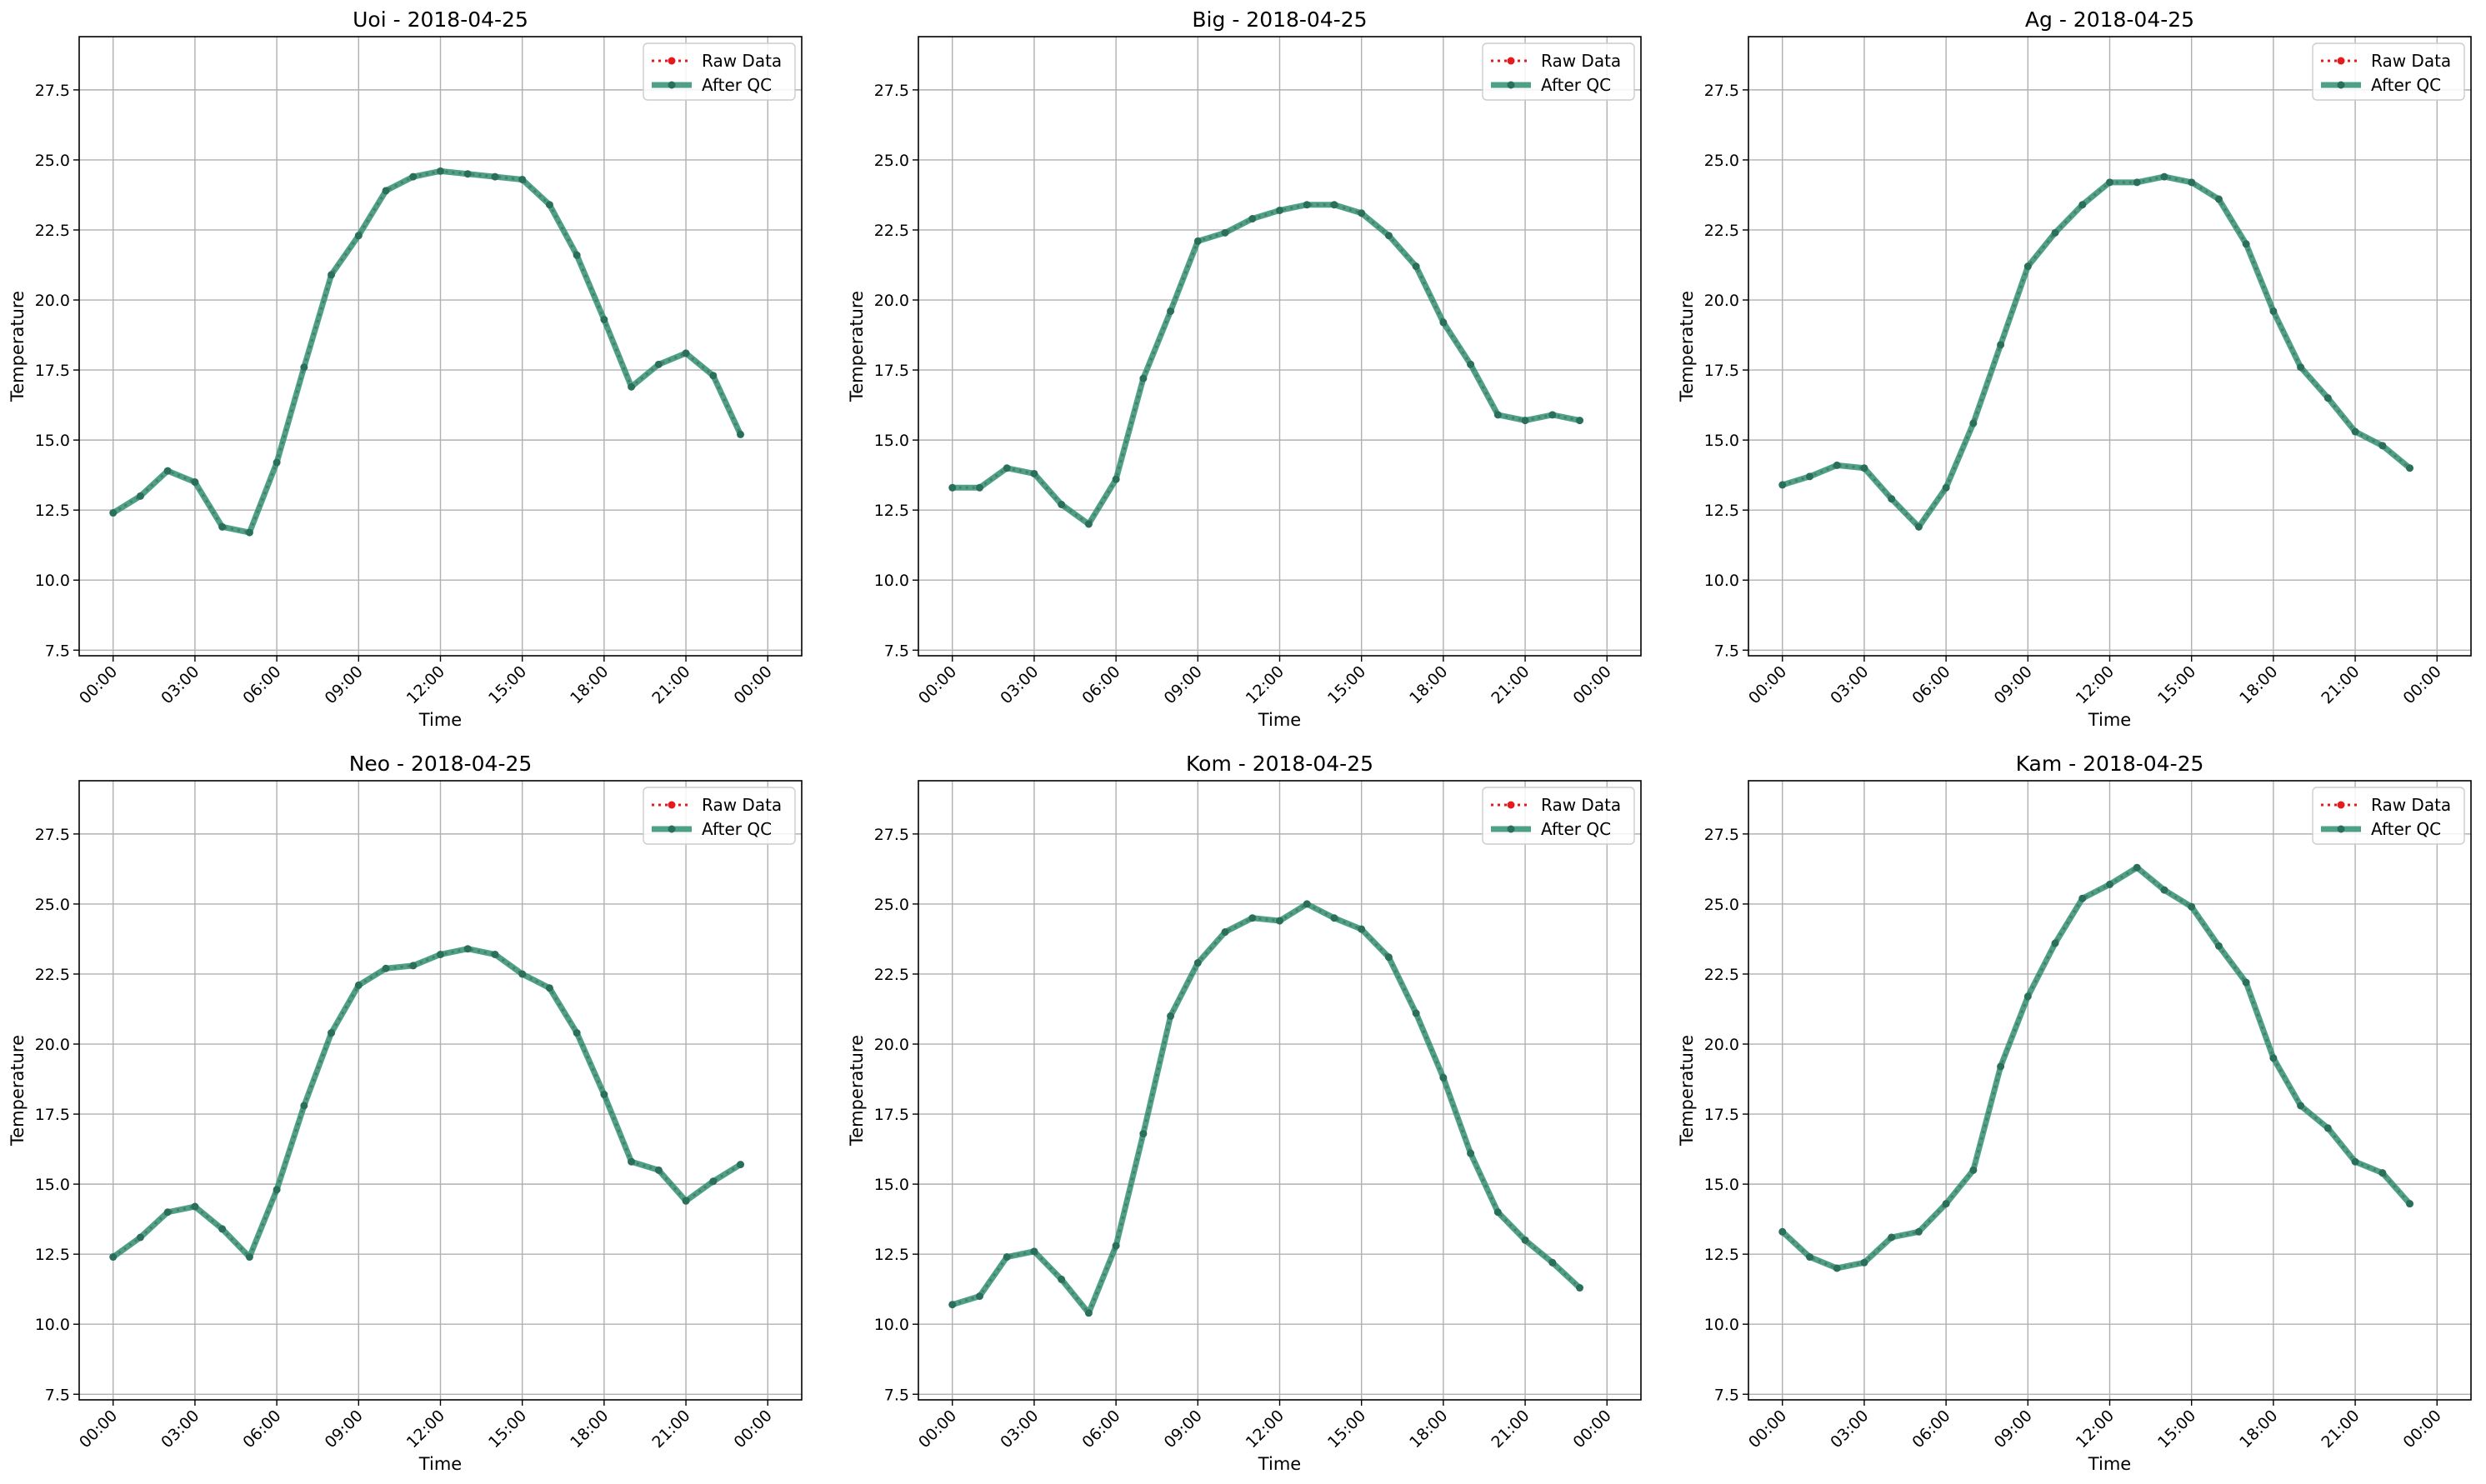 This screenshot has height=1484, width=2486. I want to click on series-line-raw-data, so click(427, 351).